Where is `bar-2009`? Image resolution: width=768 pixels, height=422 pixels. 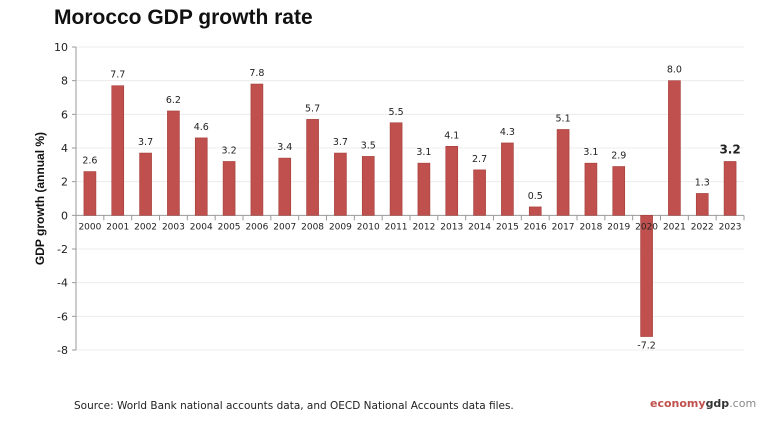
bar-2009 is located at coordinates (340, 184).